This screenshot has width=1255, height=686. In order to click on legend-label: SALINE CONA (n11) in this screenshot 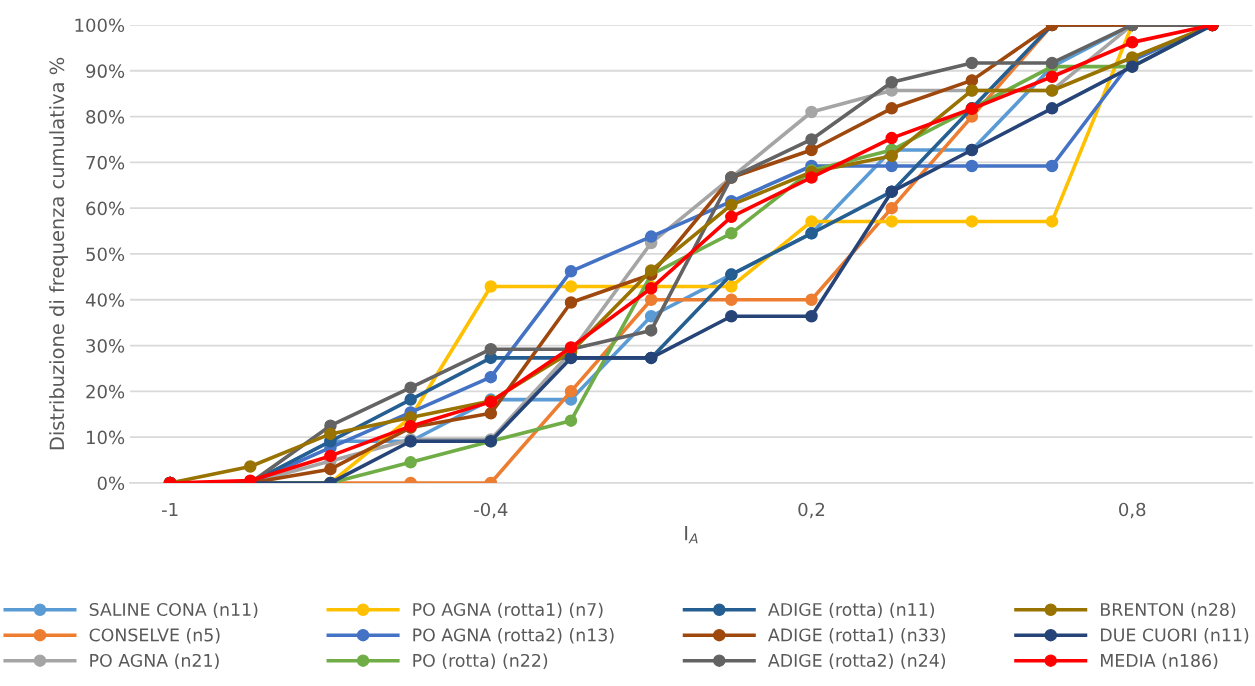, I will do `click(173, 610)`.